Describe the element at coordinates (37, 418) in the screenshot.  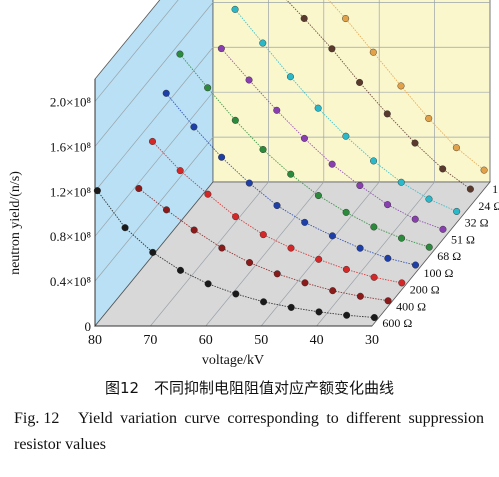
I see `figure-number: Fig. 12` at that location.